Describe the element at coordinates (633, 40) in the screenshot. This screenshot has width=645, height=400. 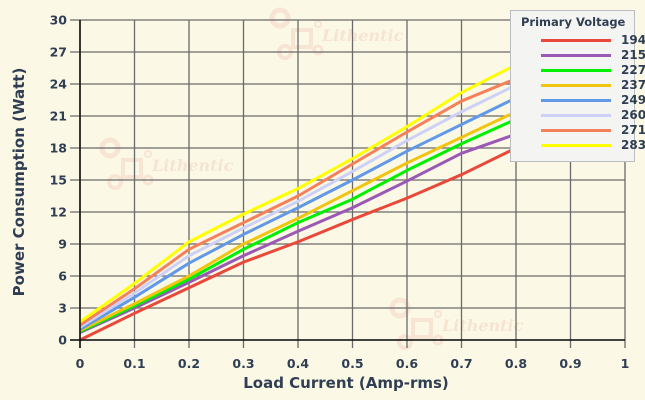
I see `legend-label: 194` at that location.